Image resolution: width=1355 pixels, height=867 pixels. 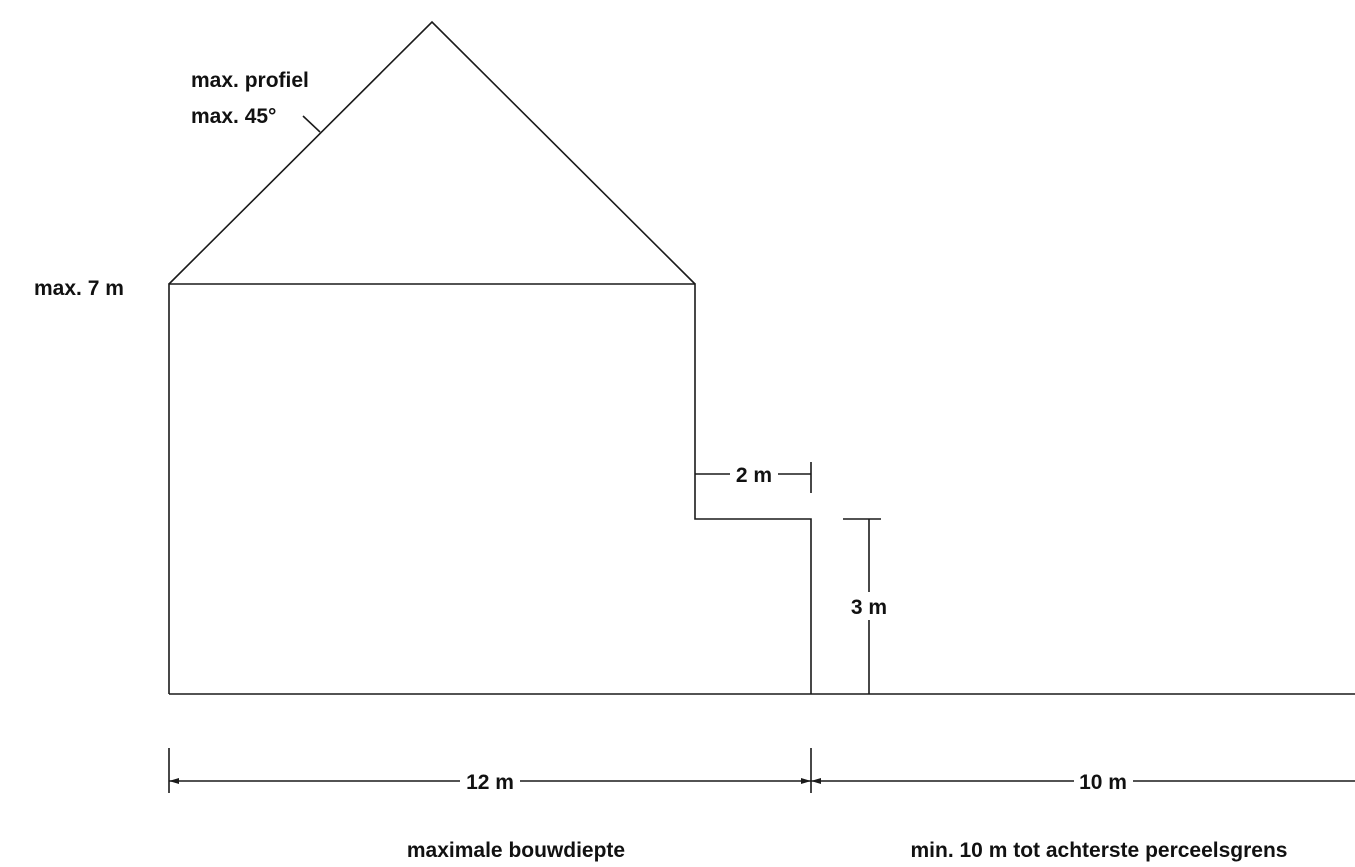 What do you see at coordinates (516, 850) in the screenshot?
I see `main-depth-caption: maximale bouwdiepte` at bounding box center [516, 850].